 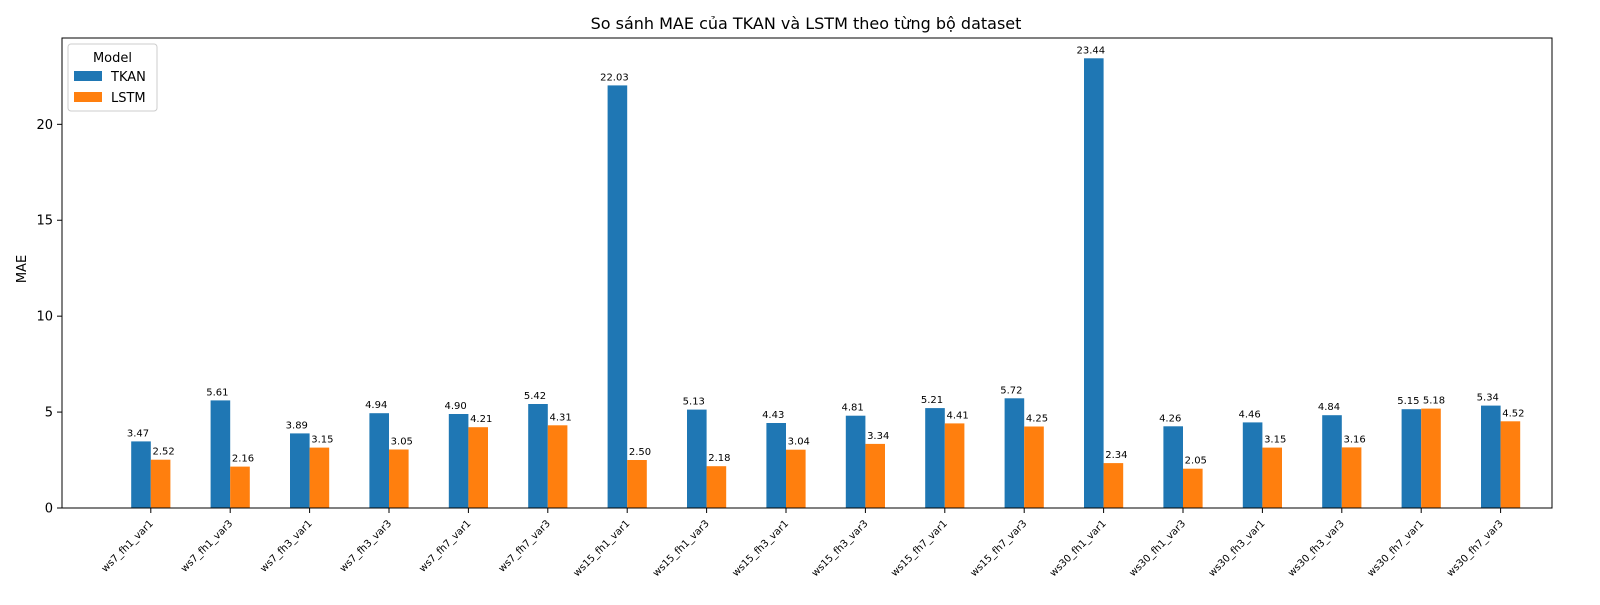 What do you see at coordinates (1237, 548) in the screenshot?
I see `x-tick-label: ws30_fh3_var1` at bounding box center [1237, 548].